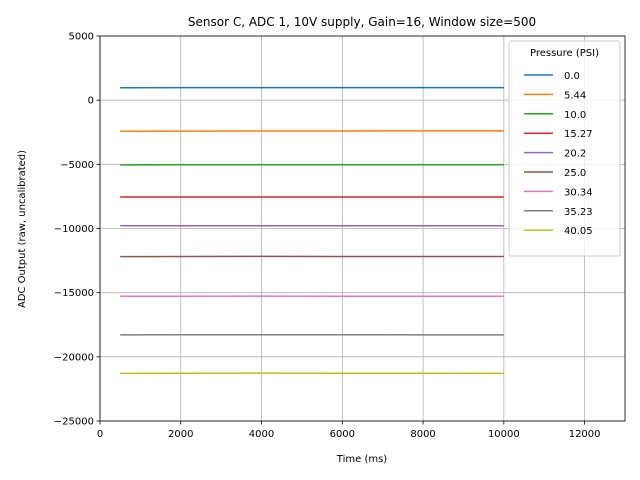 This screenshot has width=640, height=480. What do you see at coordinates (575, 173) in the screenshot?
I see `legend-entry: 25.0` at bounding box center [575, 173].